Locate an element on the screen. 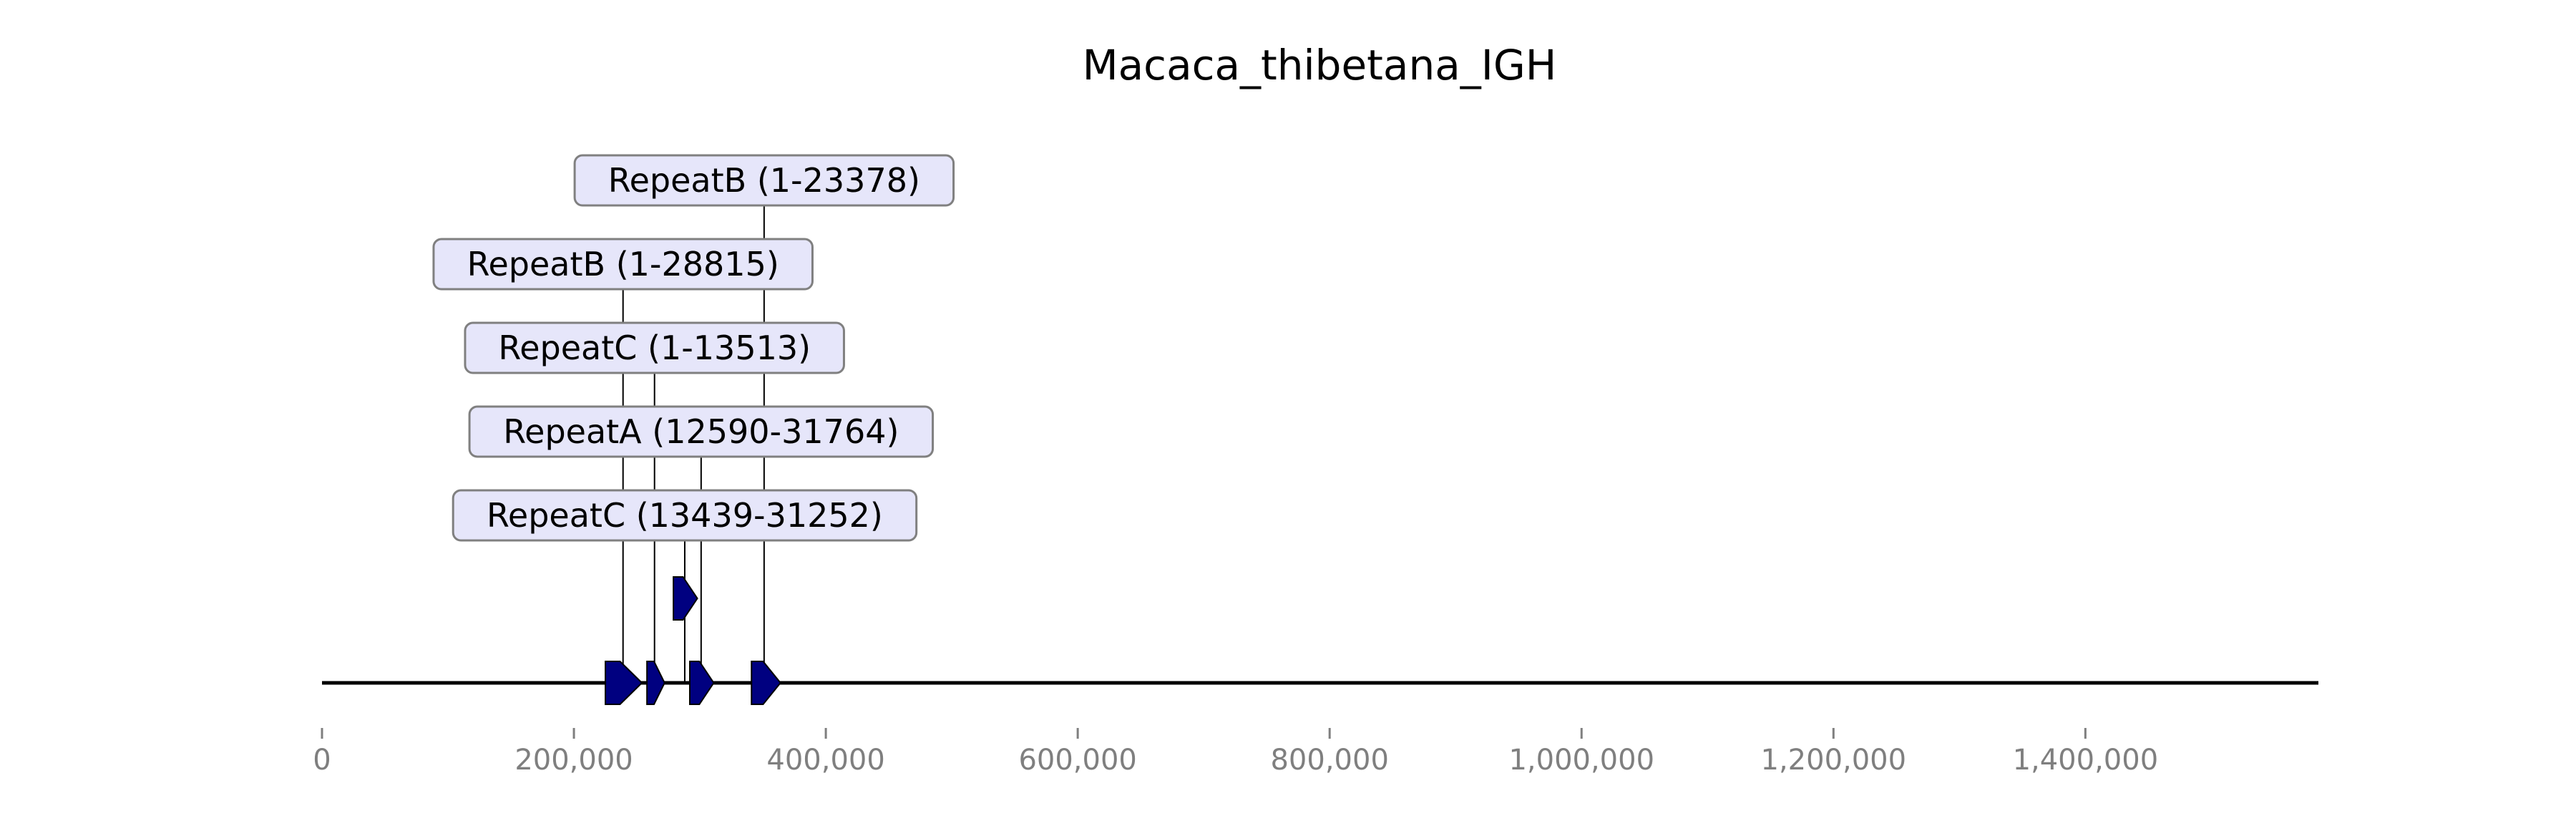 The width and height of the screenshot is (2576, 816). label-text: RepeatC (1-13513) is located at coordinates (654, 348).